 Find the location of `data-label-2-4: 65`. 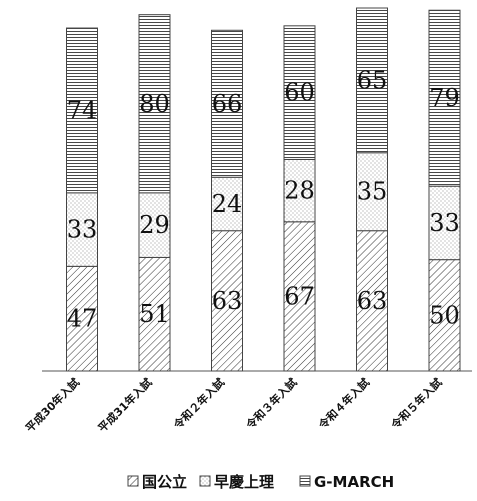

data-label-2-4: 65 is located at coordinates (372, 80).